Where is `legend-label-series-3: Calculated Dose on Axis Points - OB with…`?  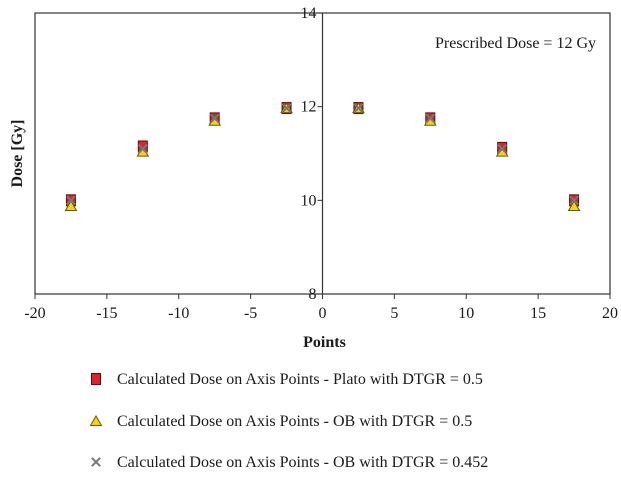
legend-label-series-3: Calculated Dose on Axis Points - OB with… is located at coordinates (302, 462).